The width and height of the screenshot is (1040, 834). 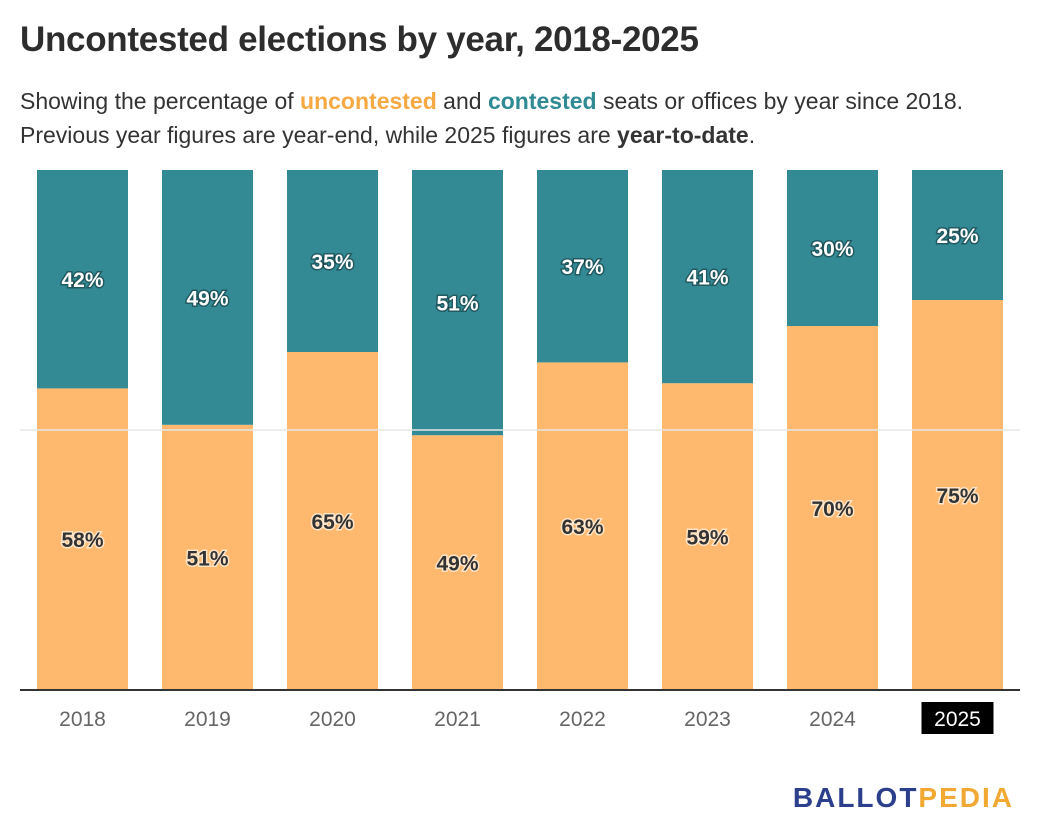 I want to click on data-label-uncontested-2024: 70%, so click(x=832, y=509).